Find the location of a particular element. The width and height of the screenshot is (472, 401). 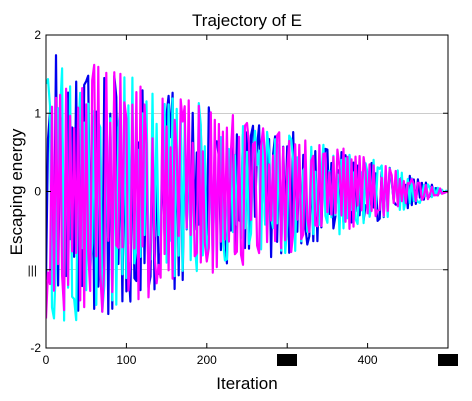

x-axis-label: Iteration is located at coordinates (246, 383).